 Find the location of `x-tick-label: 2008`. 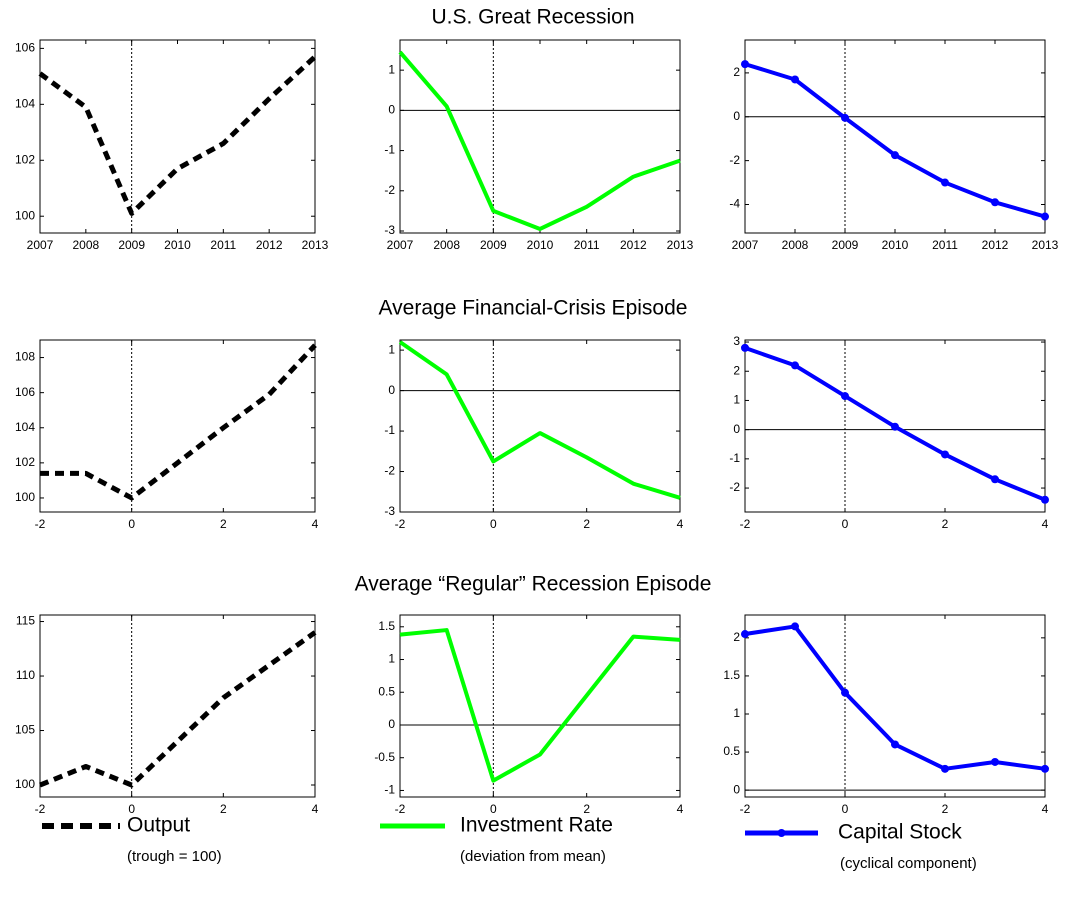

x-tick-label: 2008 is located at coordinates (85, 245).